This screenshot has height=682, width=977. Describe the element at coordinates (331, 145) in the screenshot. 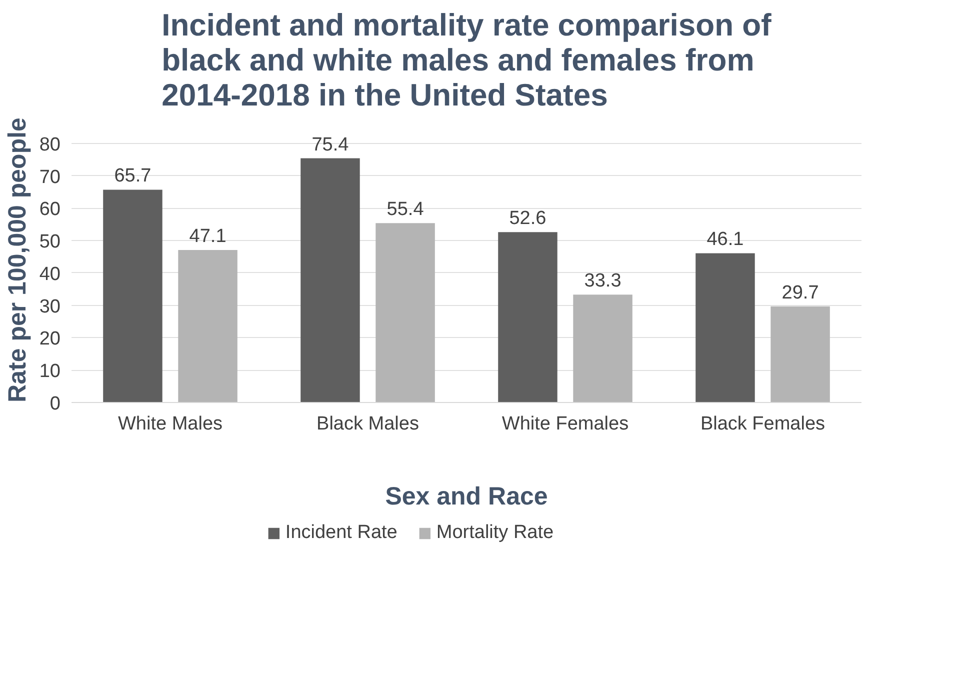

I see `data-label: 75.4` at that location.